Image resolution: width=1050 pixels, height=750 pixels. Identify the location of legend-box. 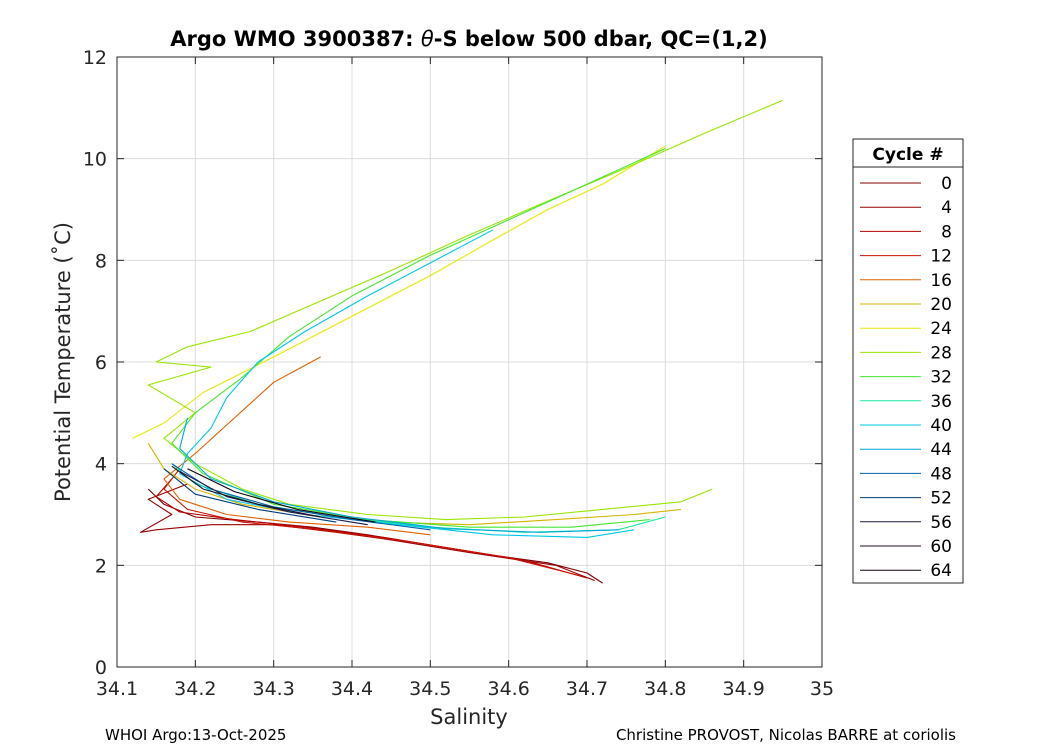
(908, 361).